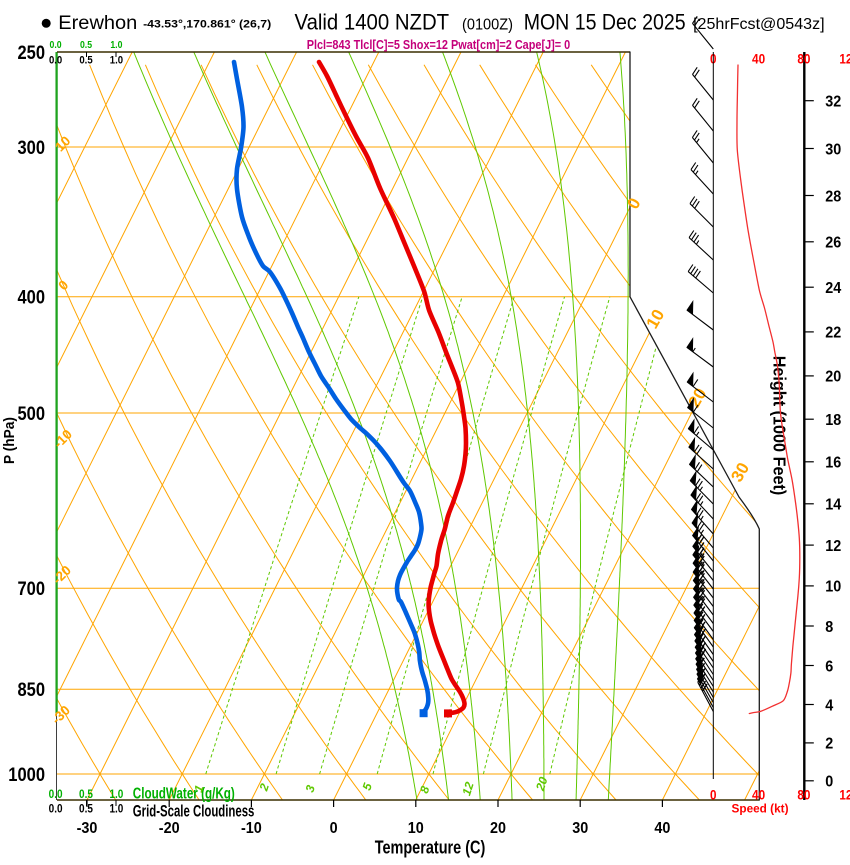 This screenshot has height=865, width=850. What do you see at coordinates (194, 812) in the screenshot?
I see `svg-text: Grid-Scale Cloudiness` at bounding box center [194, 812].